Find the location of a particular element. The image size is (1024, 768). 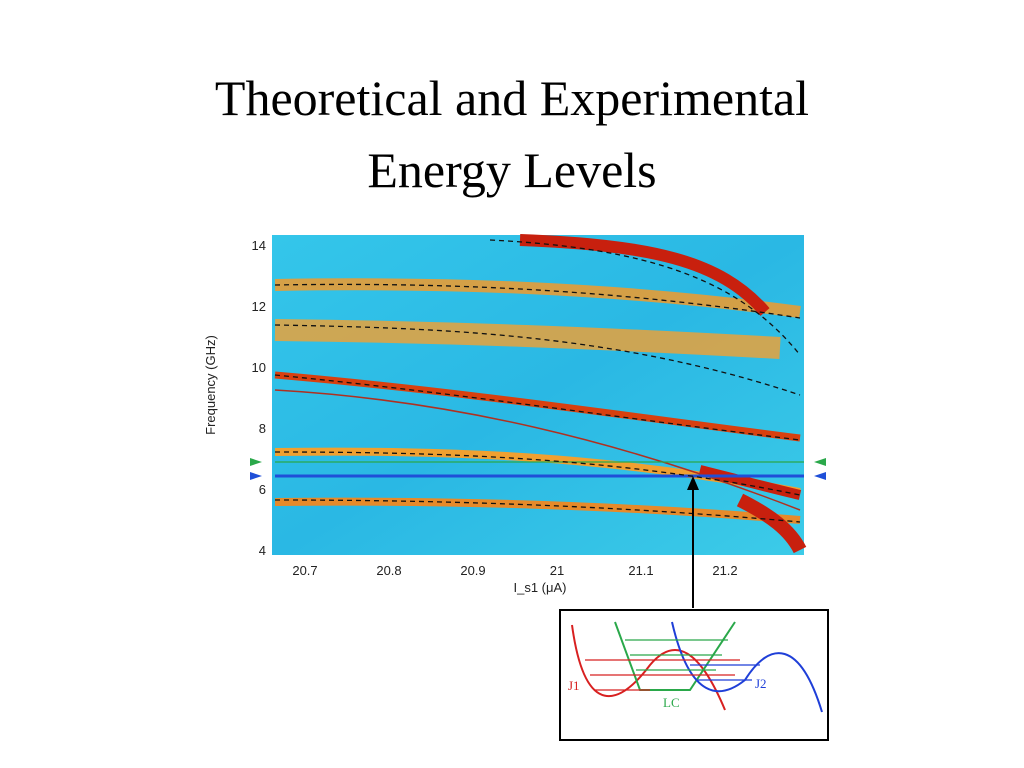

x-tick-label: 21.2 is located at coordinates (724, 570).